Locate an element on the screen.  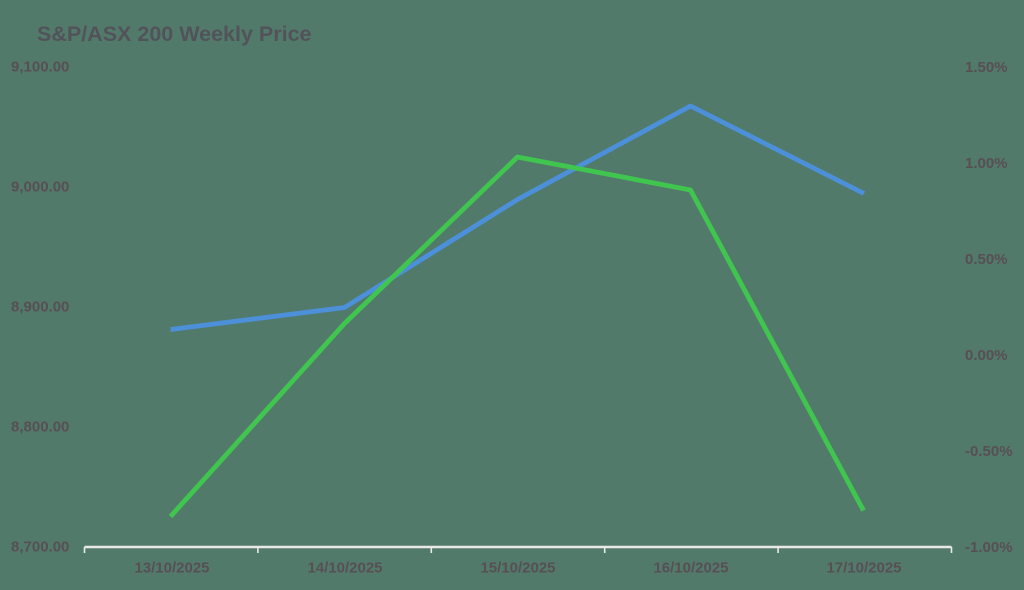
svg-text: 1.50% is located at coordinates (986, 67).